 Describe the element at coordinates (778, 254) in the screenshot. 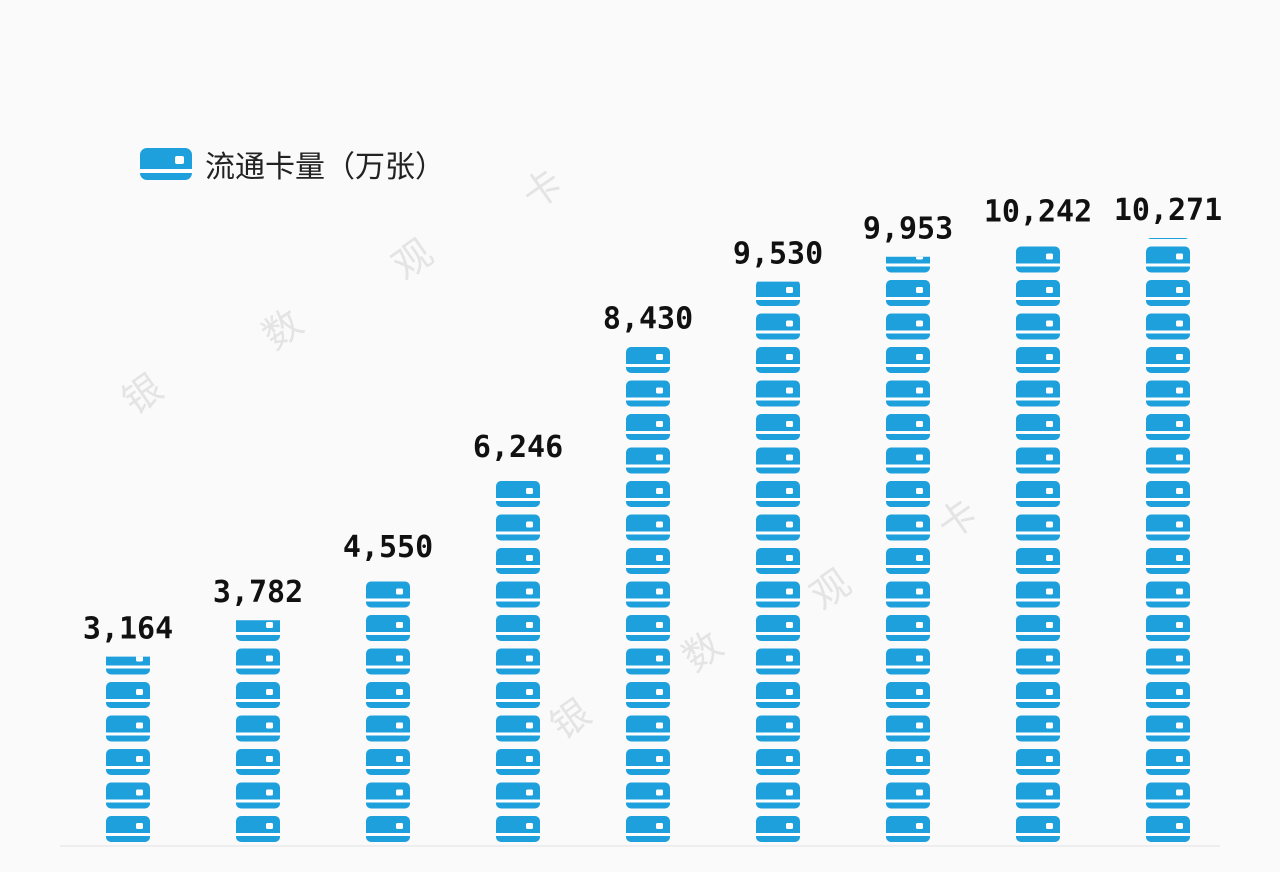

I see `data-label: 9,530` at that location.